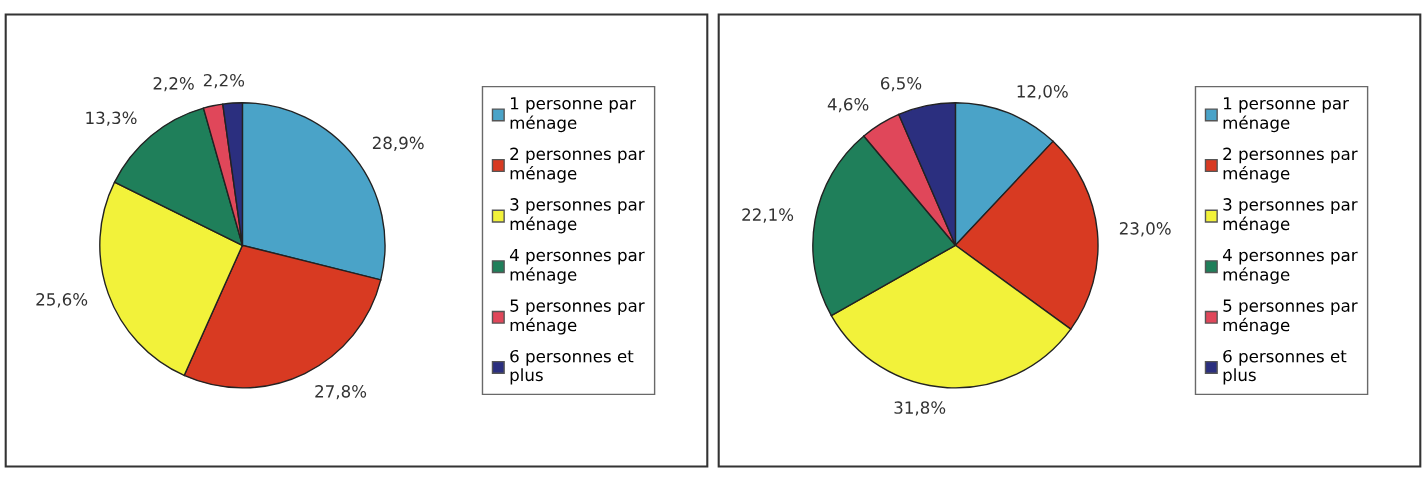  What do you see at coordinates (920, 408) in the screenshot?
I see `data-label: 31,8%` at bounding box center [920, 408].